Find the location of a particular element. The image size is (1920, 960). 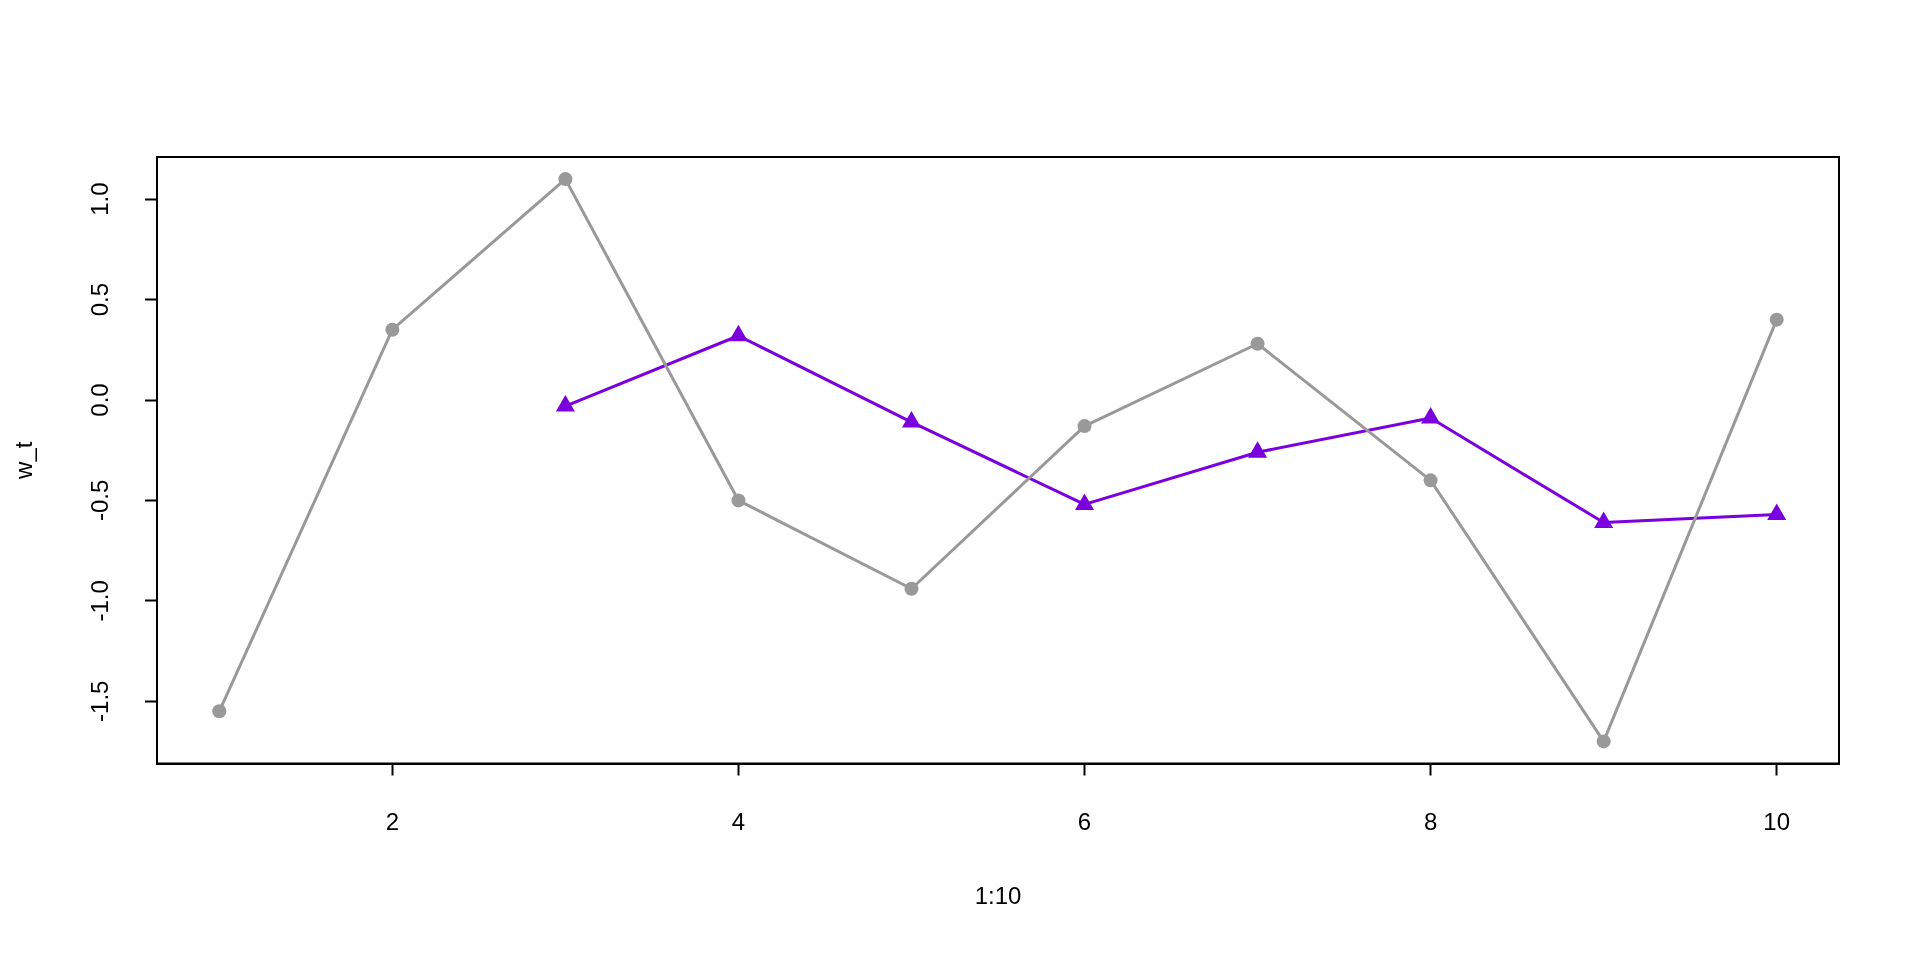

y-axis-title: w_t is located at coordinates (24, 460).